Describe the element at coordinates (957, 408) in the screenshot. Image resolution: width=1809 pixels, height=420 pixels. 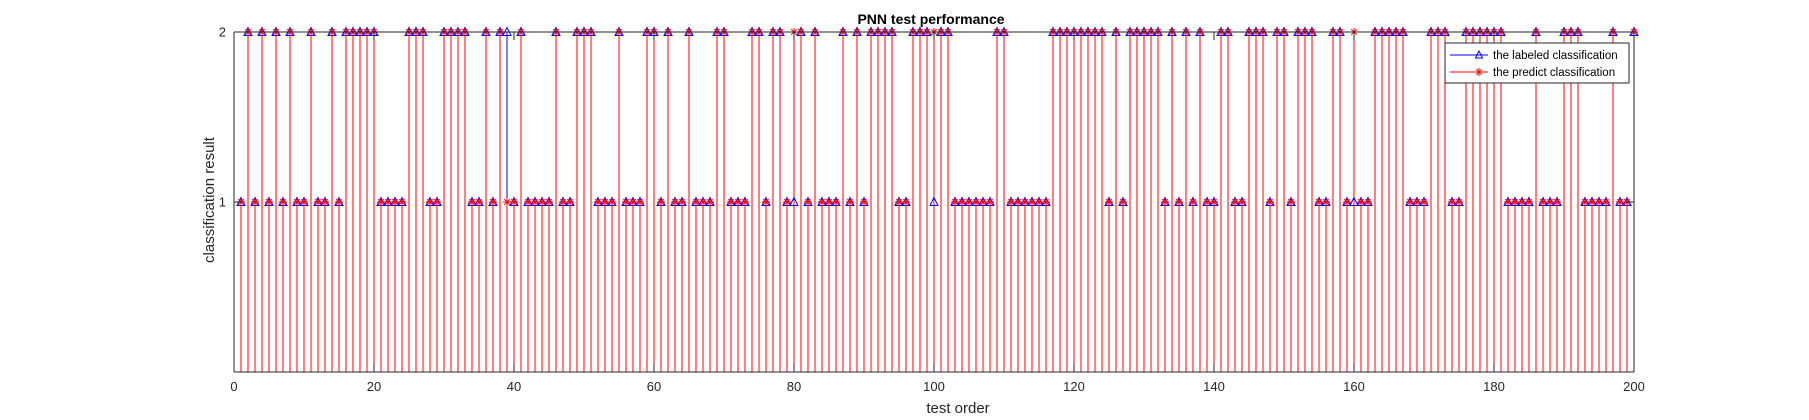
I see `x-axis-label: test order` at that location.